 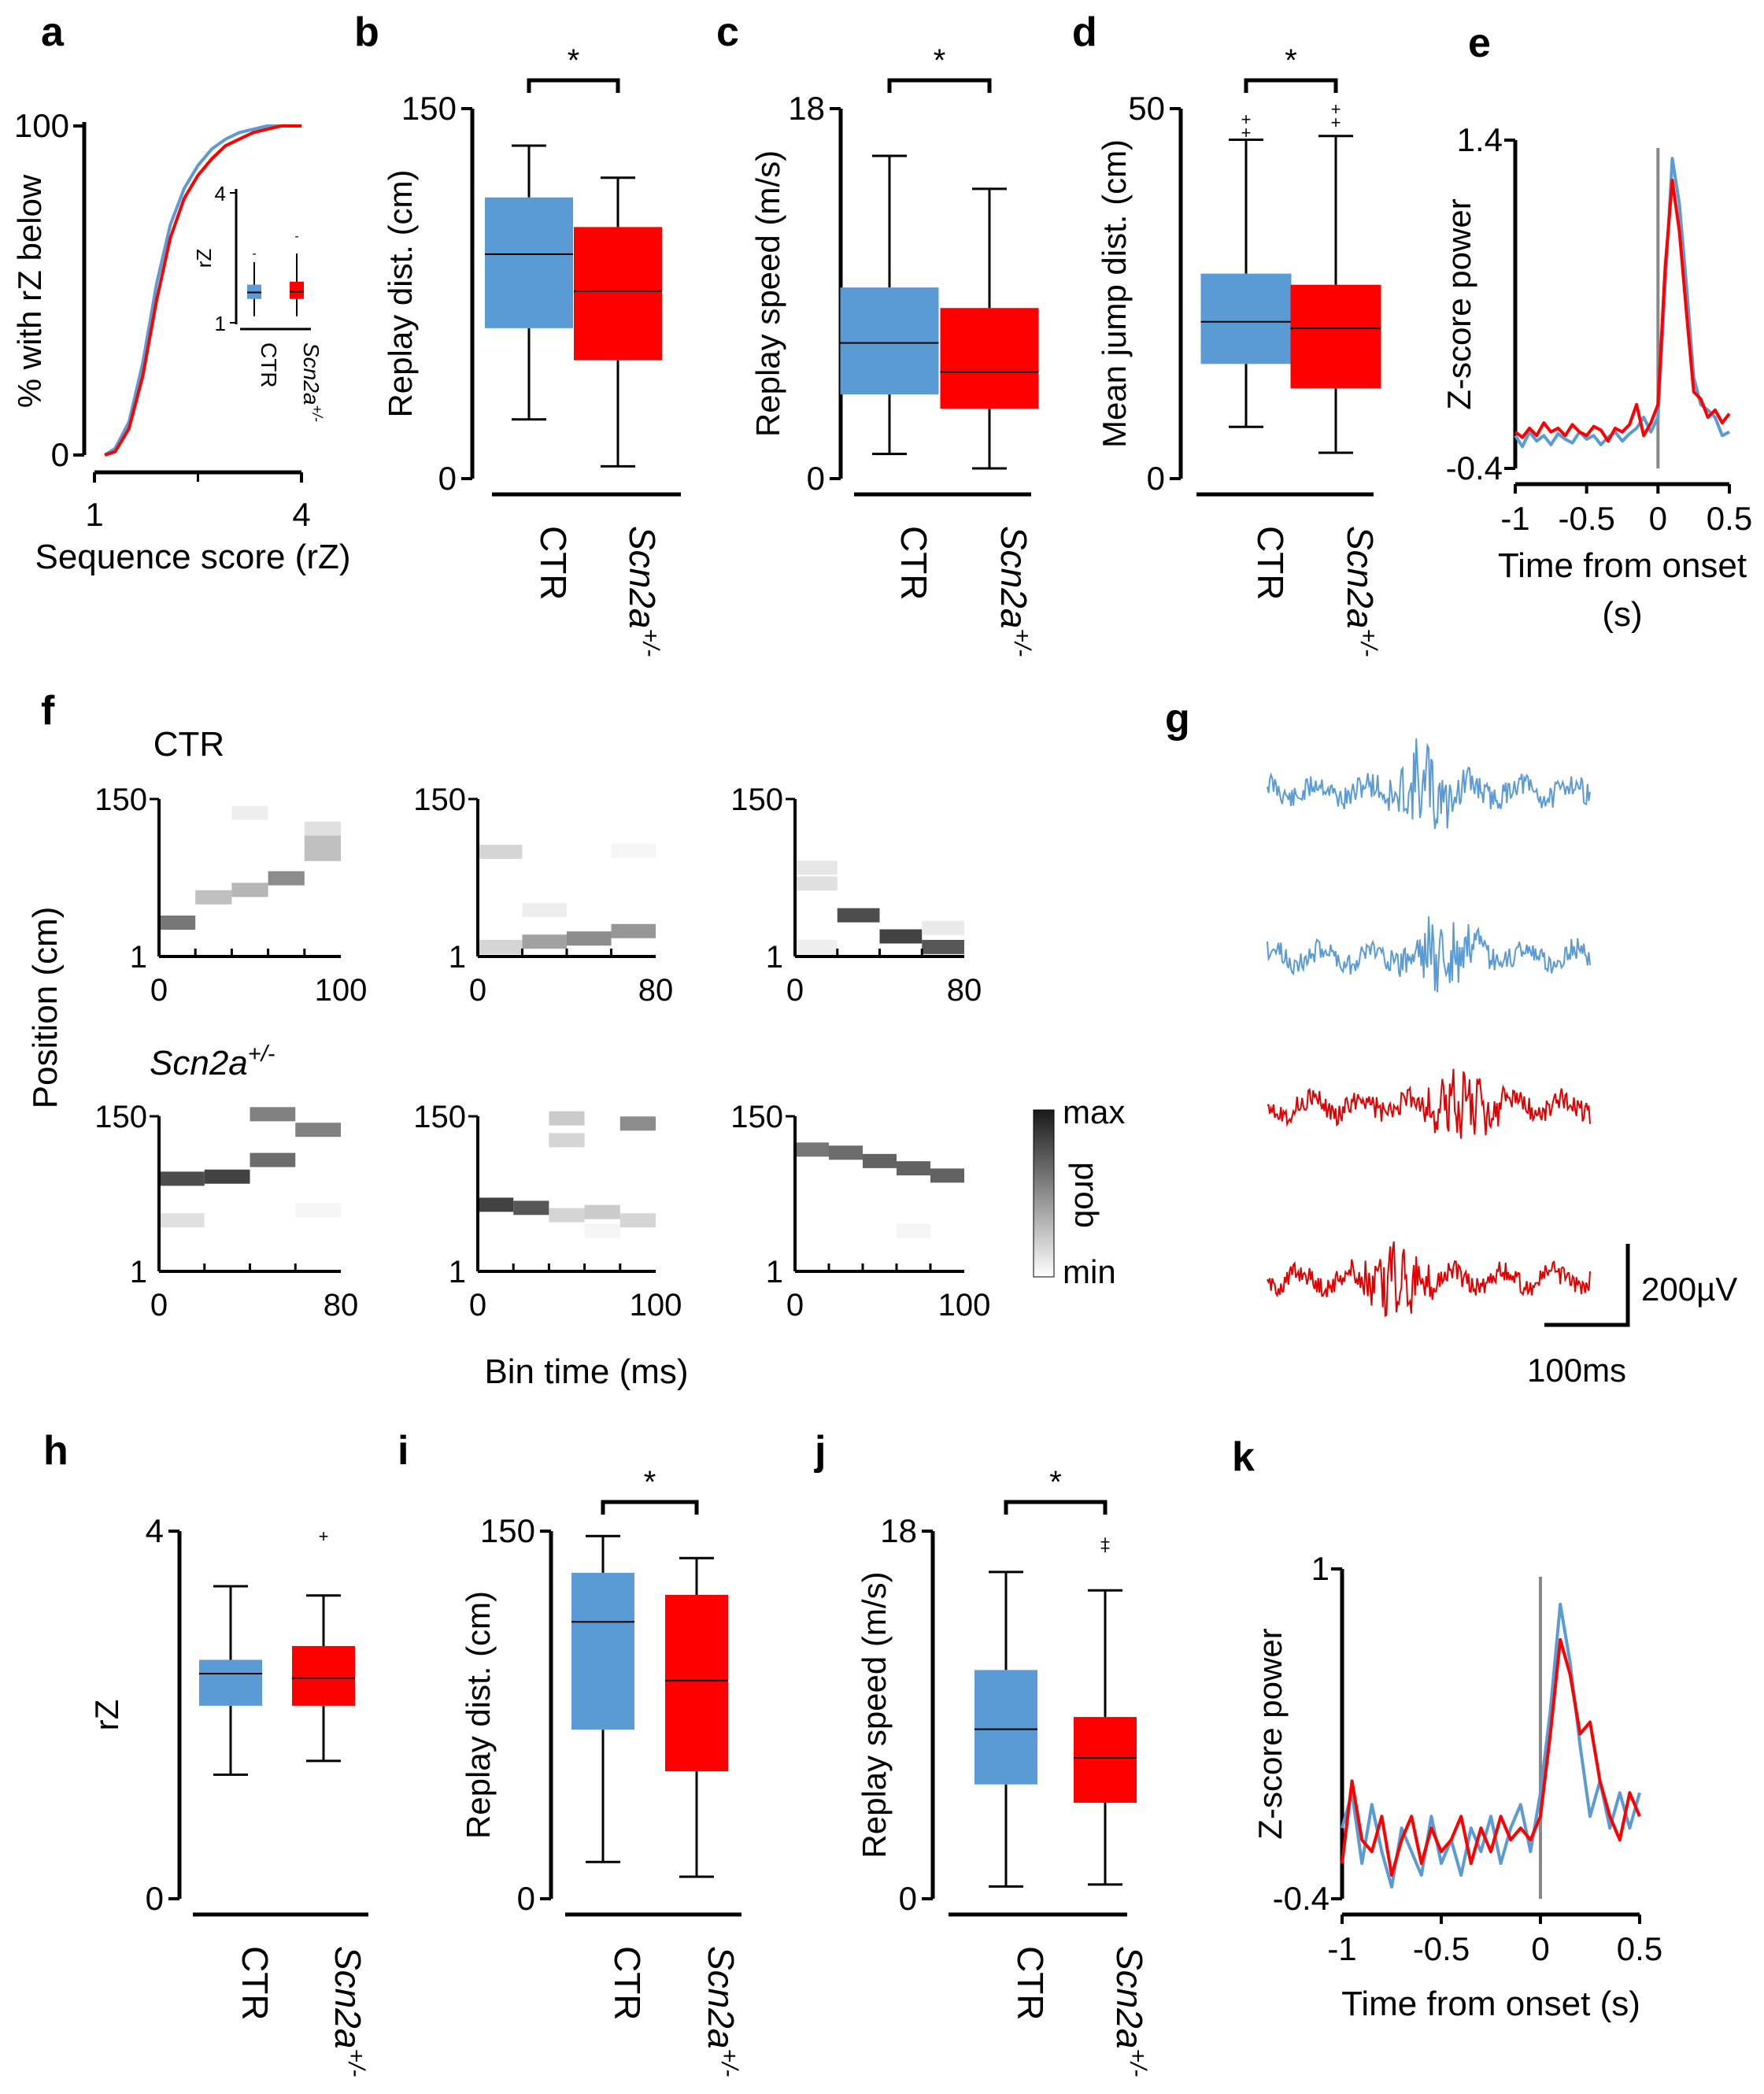 I want to click on d-x-label-ctr: CTR, so click(x=1271, y=563).